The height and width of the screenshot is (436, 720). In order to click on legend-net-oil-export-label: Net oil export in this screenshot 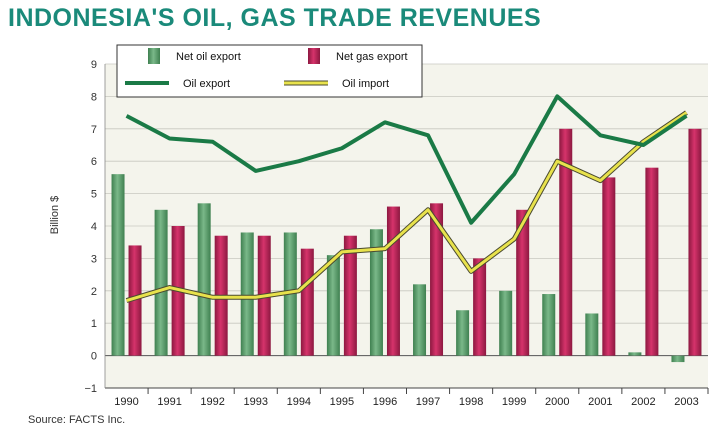, I will do `click(208, 57)`.